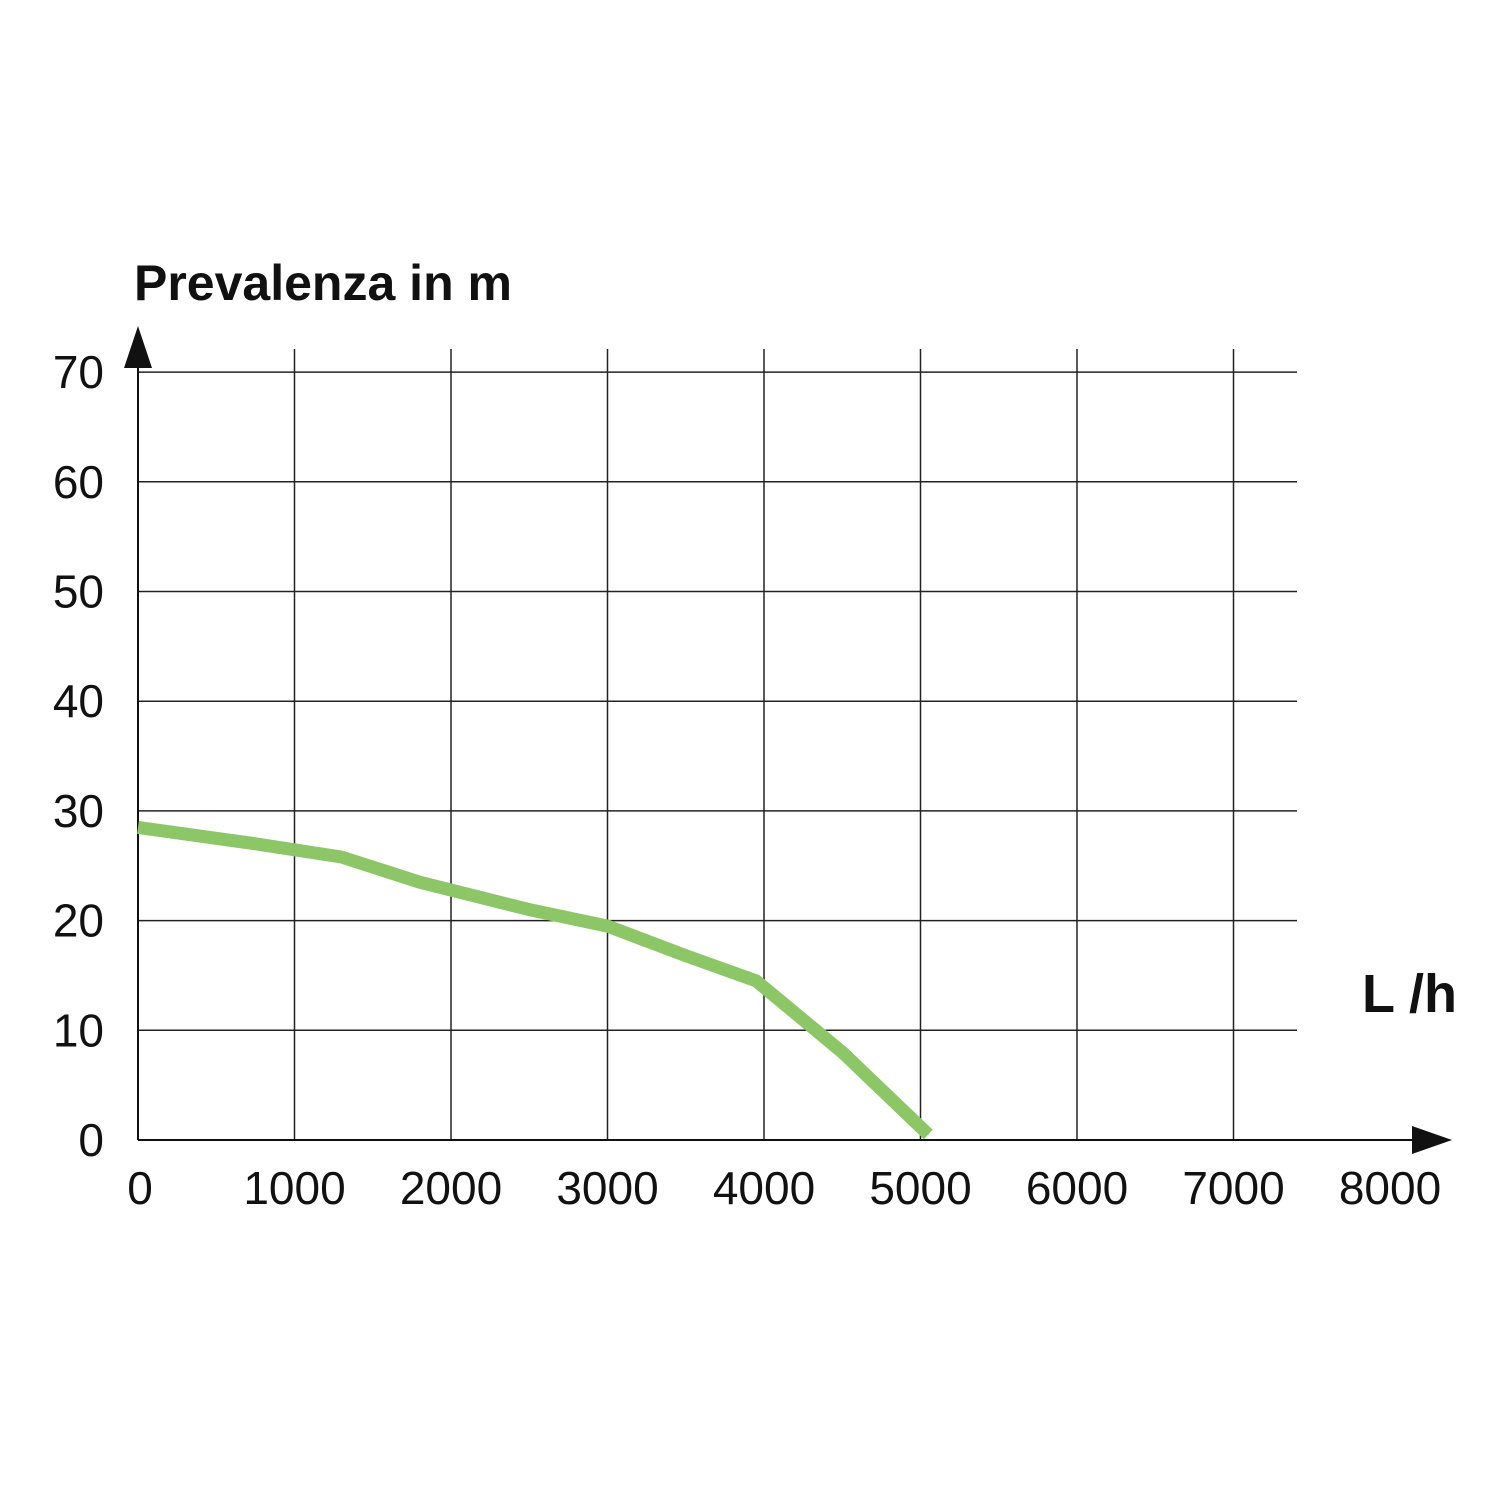  I want to click on x-tick-label: 2000, so click(451, 1188).